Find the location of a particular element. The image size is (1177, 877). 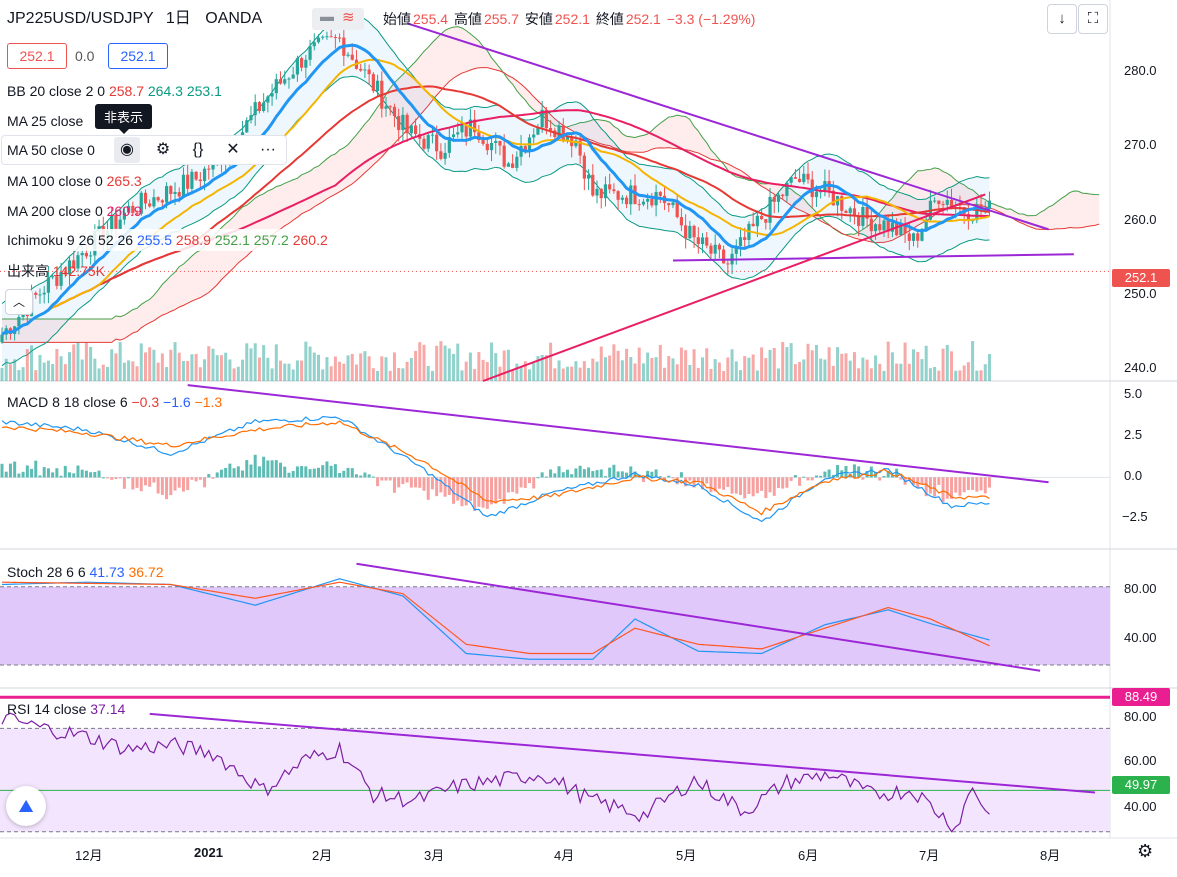

legend-ma100: MA 100 close 0 265.3 is located at coordinates (74, 181).